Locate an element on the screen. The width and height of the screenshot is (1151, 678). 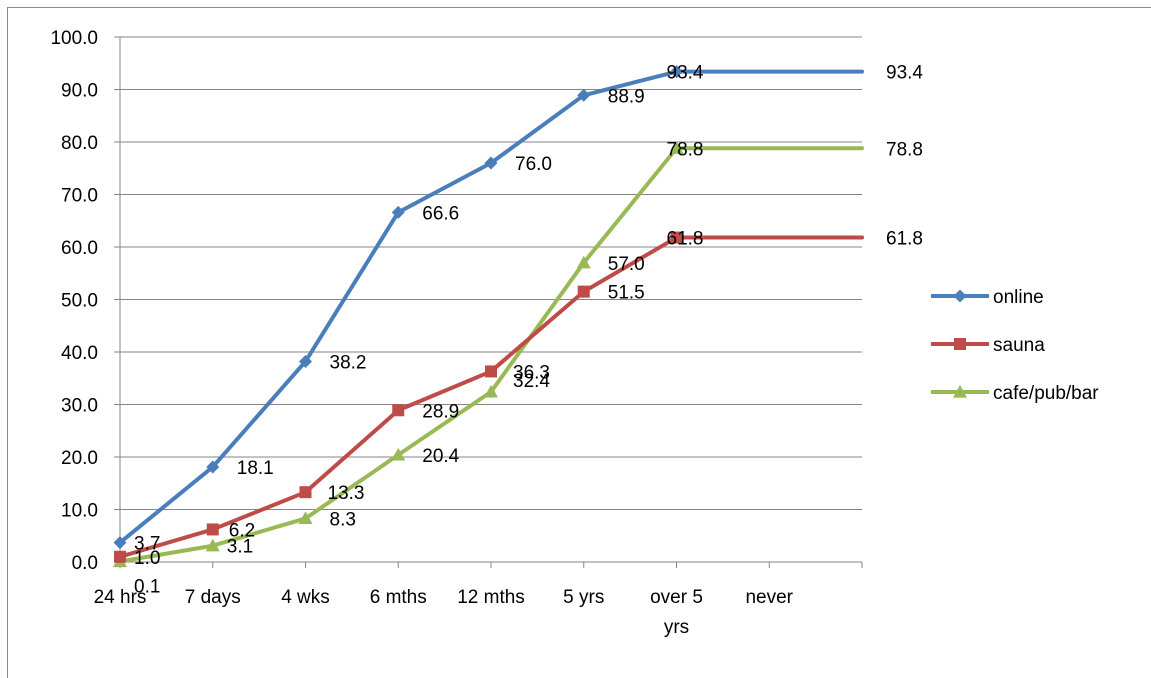
data-label-online: 18.1 is located at coordinates (255, 468).